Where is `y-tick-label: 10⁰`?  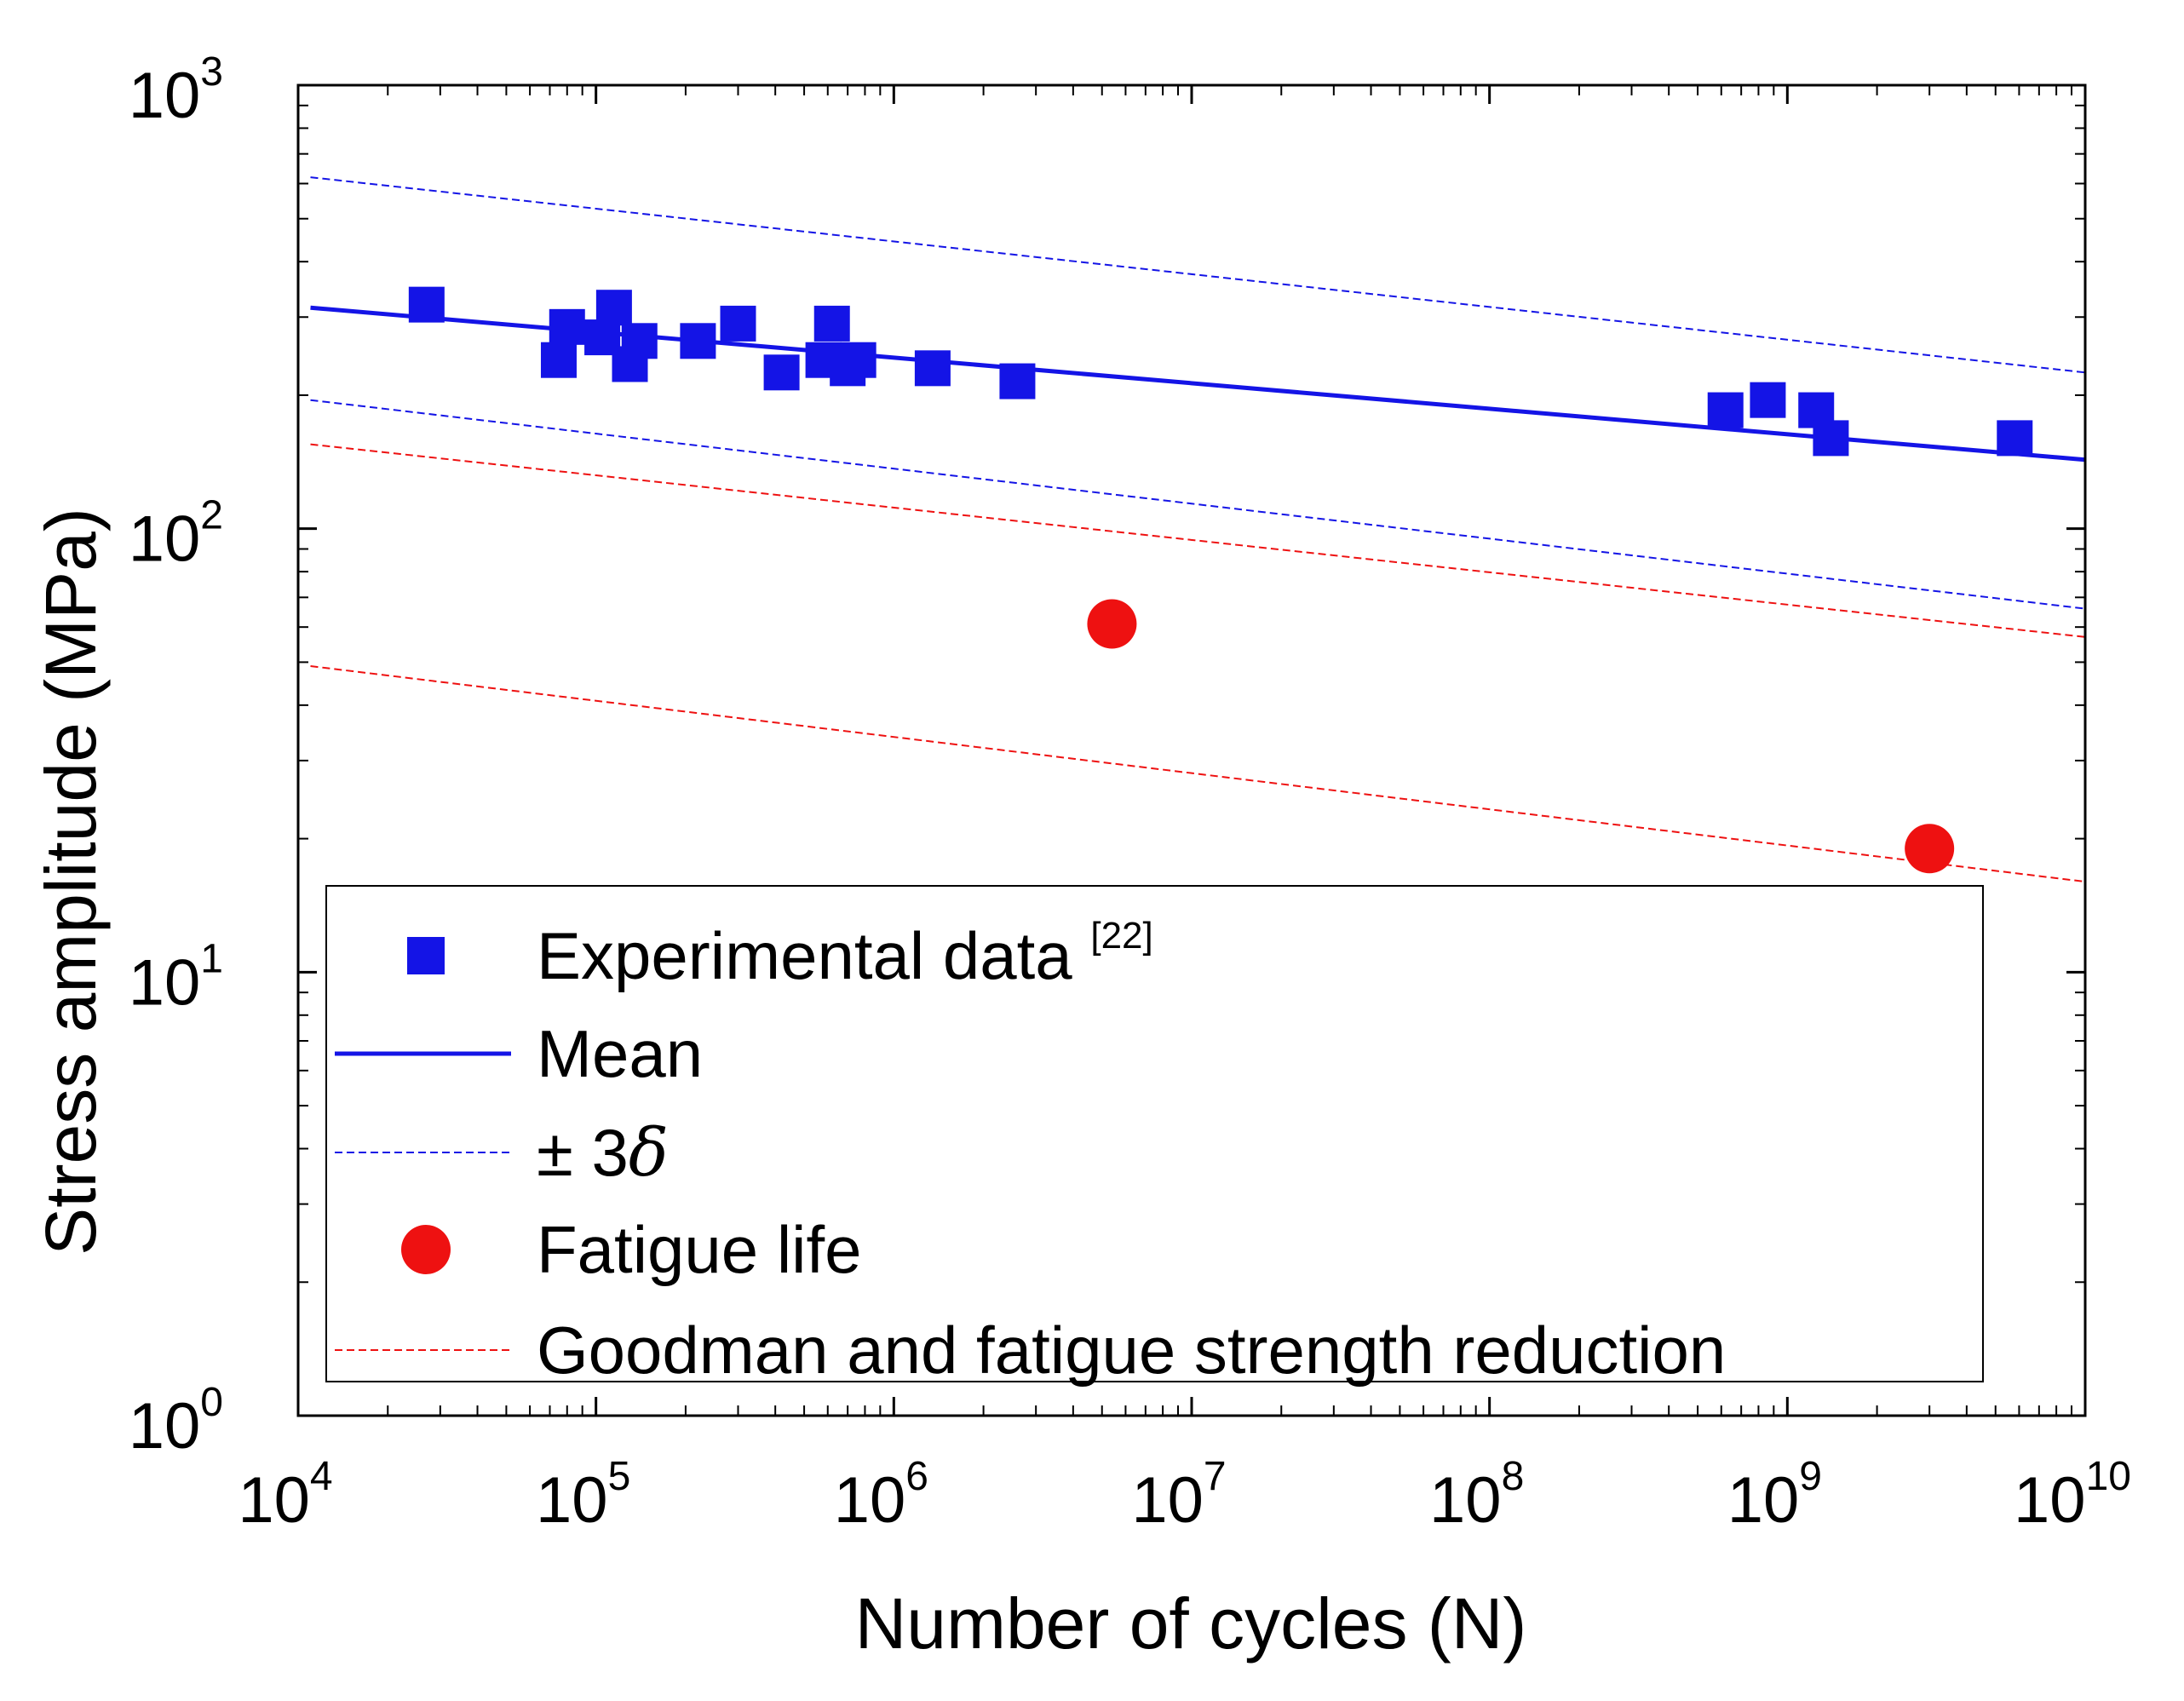
y-tick-label: 10⁰ is located at coordinates (176, 1422).